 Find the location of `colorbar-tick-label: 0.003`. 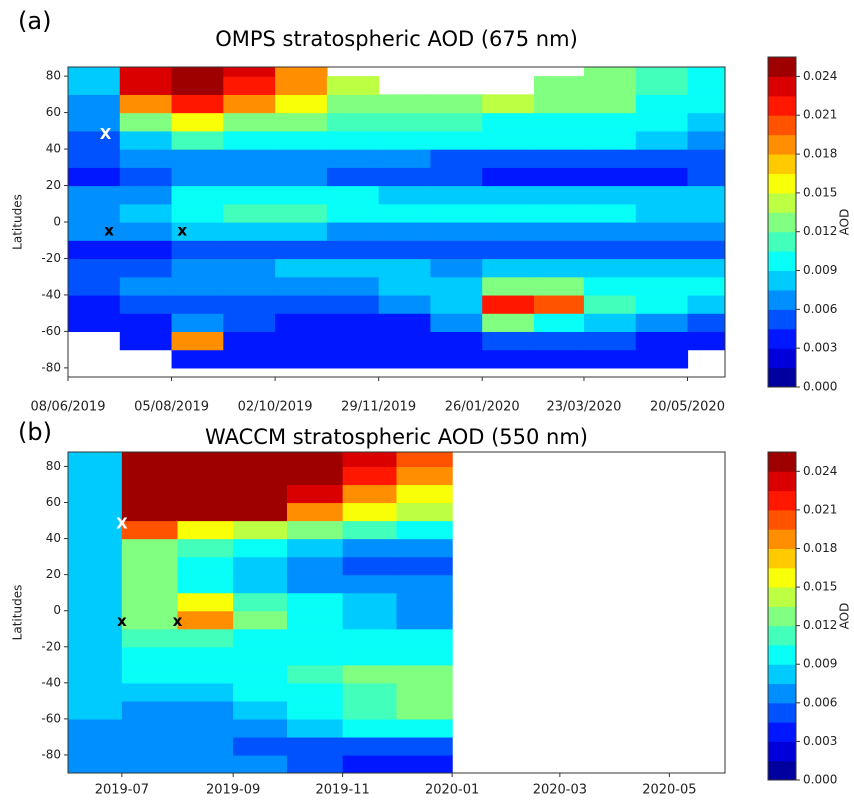

colorbar-tick-label: 0.003 is located at coordinates (820, 348).